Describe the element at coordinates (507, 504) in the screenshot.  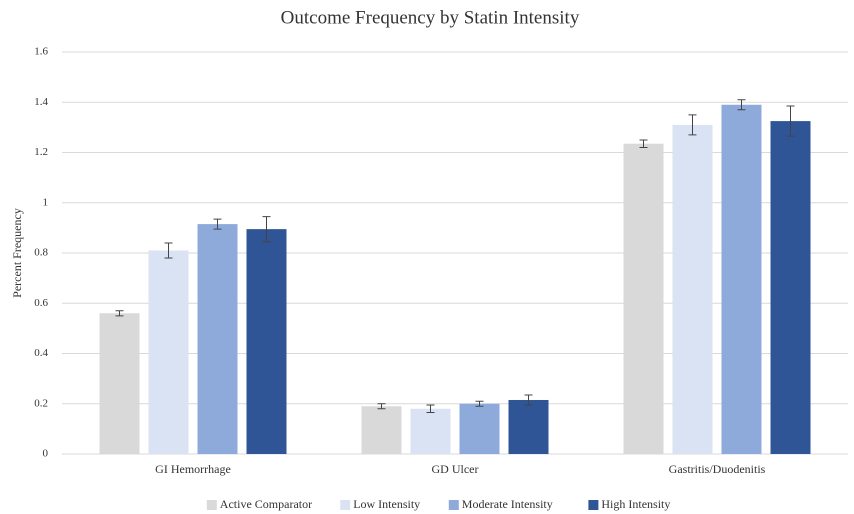
I see `legend-label: Moderate Intensity` at that location.